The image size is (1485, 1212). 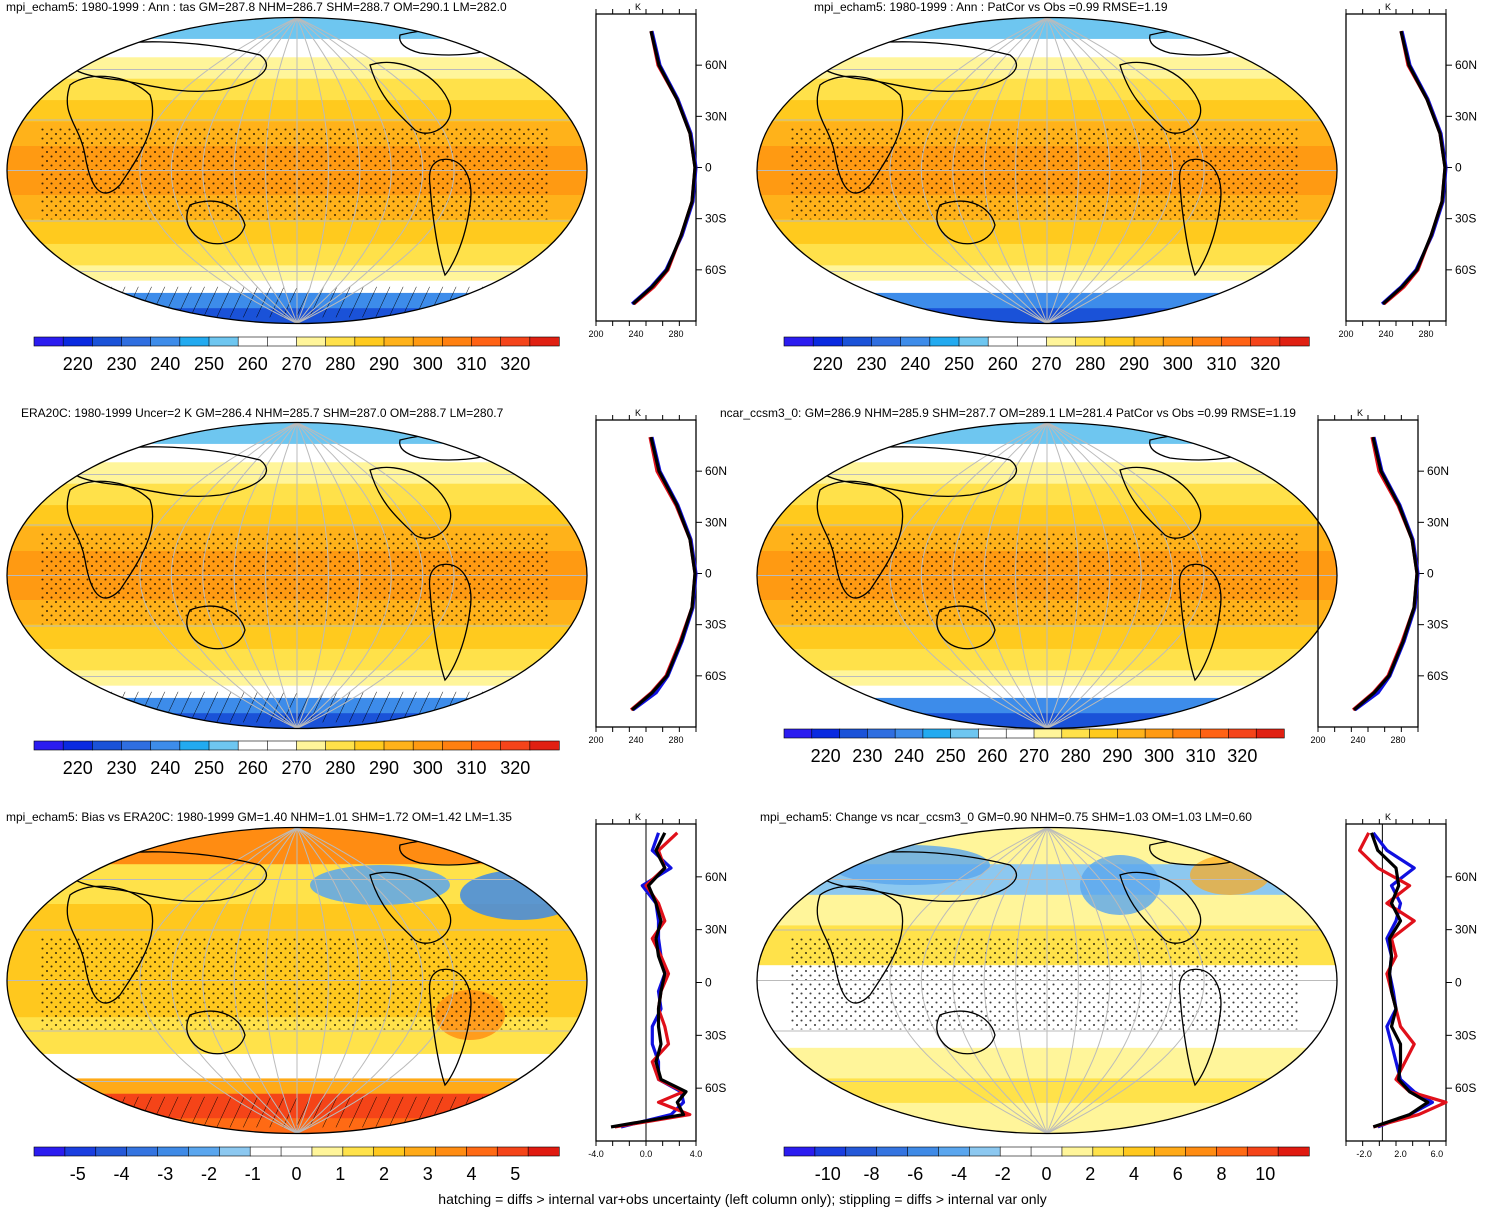 What do you see at coordinates (1003, 1174) in the screenshot?
I see `colorbar-label: -2` at bounding box center [1003, 1174].